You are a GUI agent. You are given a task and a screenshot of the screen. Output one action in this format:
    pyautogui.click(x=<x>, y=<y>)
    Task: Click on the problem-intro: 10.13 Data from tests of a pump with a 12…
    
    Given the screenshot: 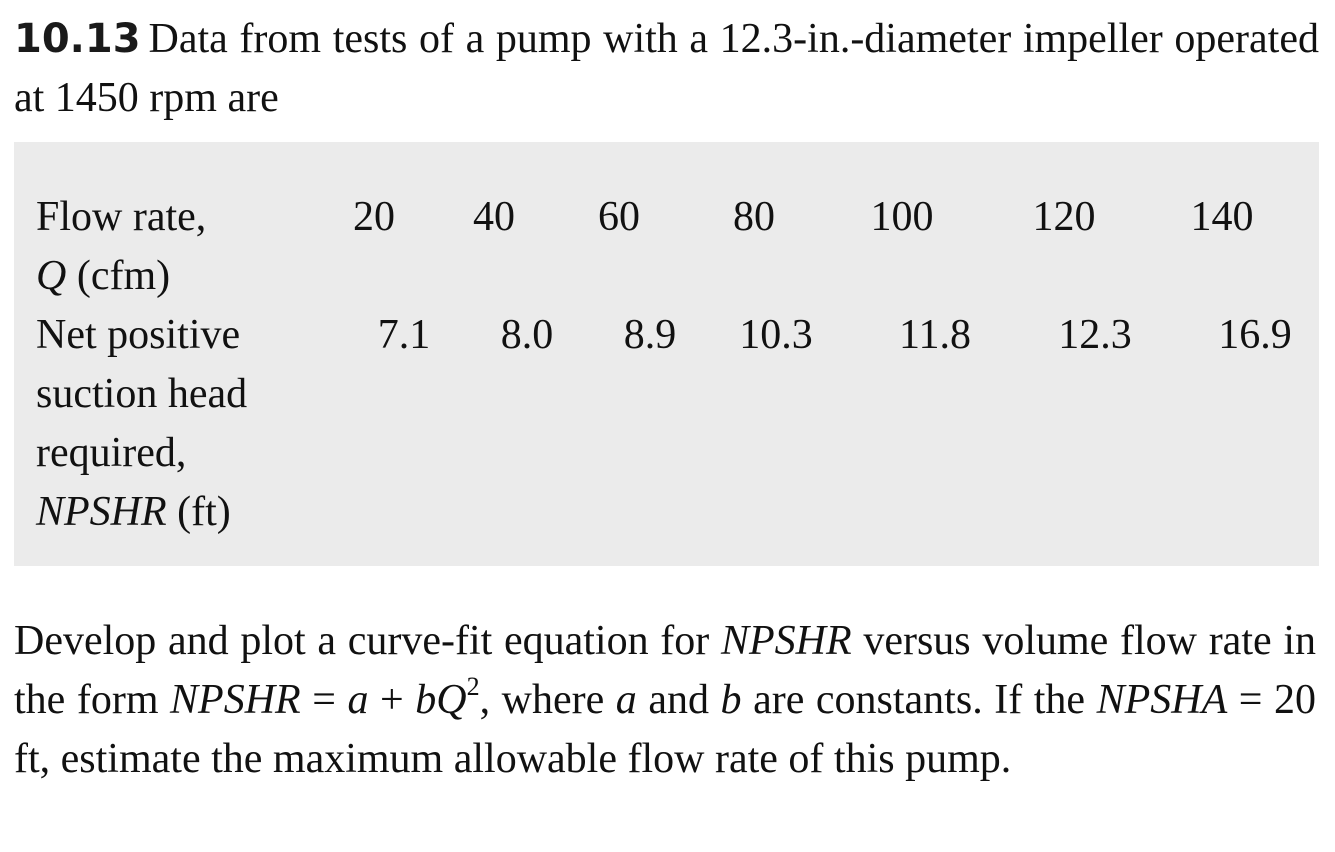 What is the action you would take?
    pyautogui.click(x=666, y=69)
    